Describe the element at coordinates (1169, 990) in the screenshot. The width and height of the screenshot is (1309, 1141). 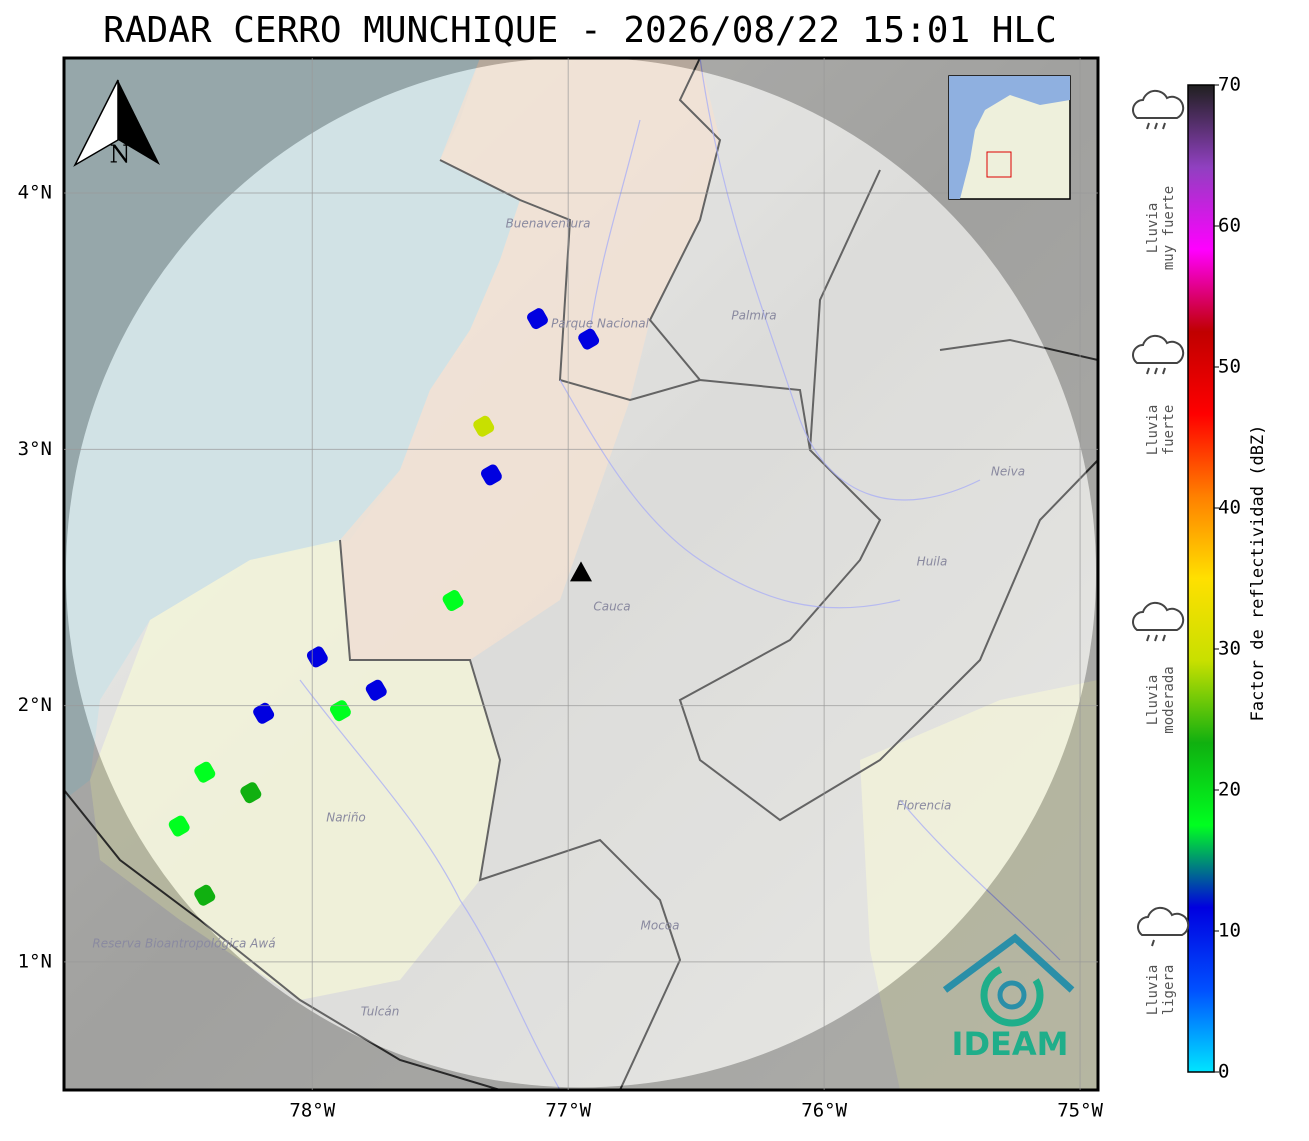
I see `rain-level-label: ligera` at that location.